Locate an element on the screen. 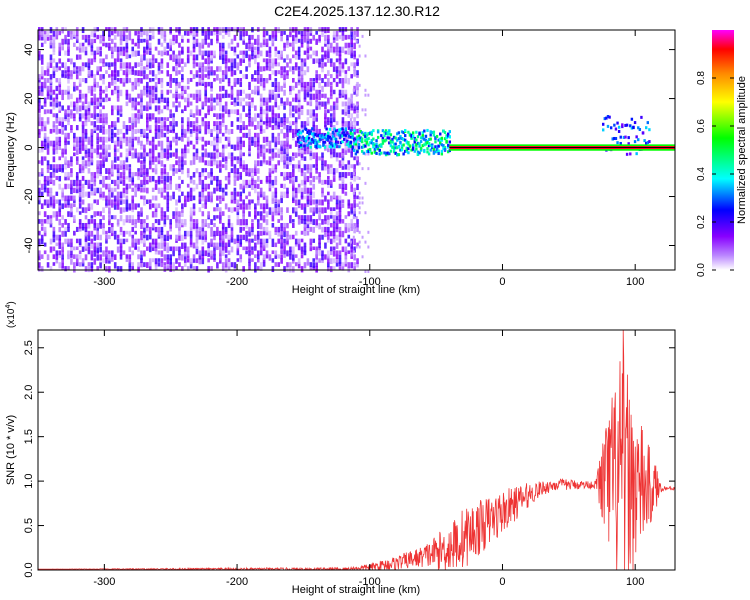 The height and width of the screenshot is (600, 750). y-tick-label: 20 is located at coordinates (29, 98).